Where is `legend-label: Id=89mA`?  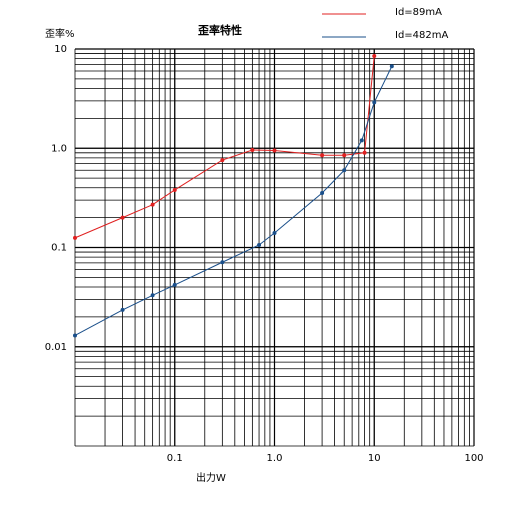 legend-label: Id=89mA is located at coordinates (418, 12).